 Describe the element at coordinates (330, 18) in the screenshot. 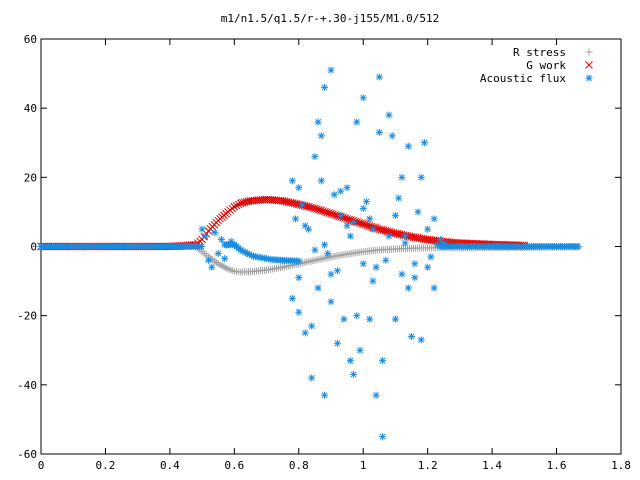

I see `chart-title: m1/n1.5/q1.5/r-+.30-j155/M1.0/512` at that location.